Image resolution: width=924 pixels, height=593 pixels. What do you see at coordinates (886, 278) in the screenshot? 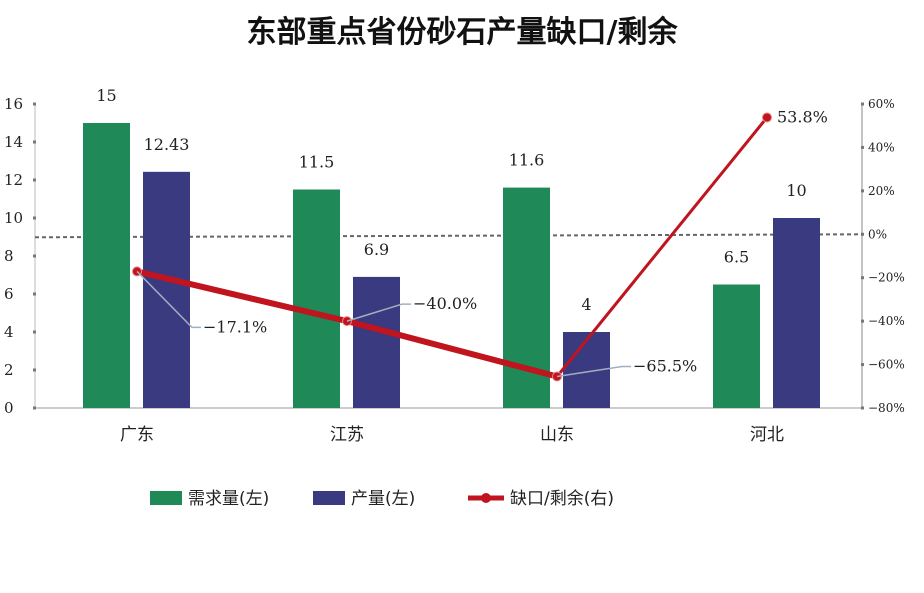
I see `right-tick-label: −20%` at bounding box center [886, 278].